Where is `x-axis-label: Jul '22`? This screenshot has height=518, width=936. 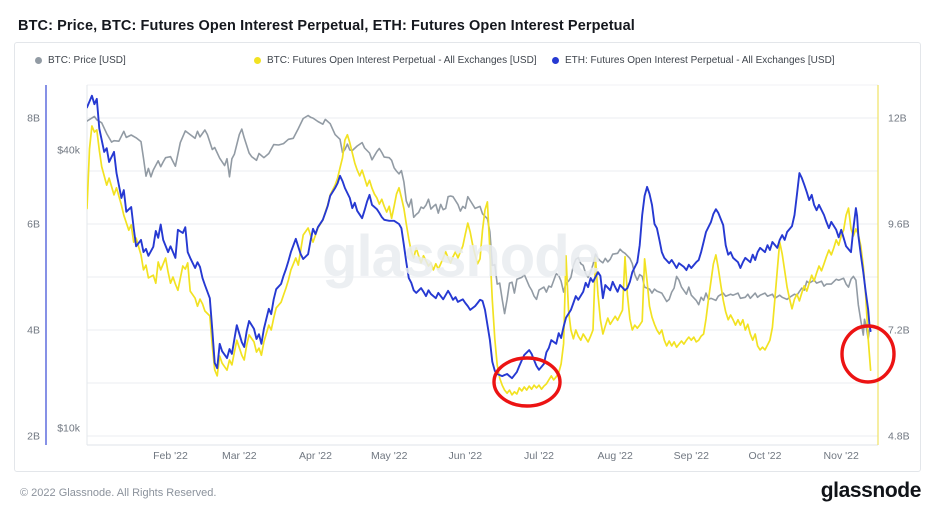
x-axis-label: Jul '22 is located at coordinates (539, 456).